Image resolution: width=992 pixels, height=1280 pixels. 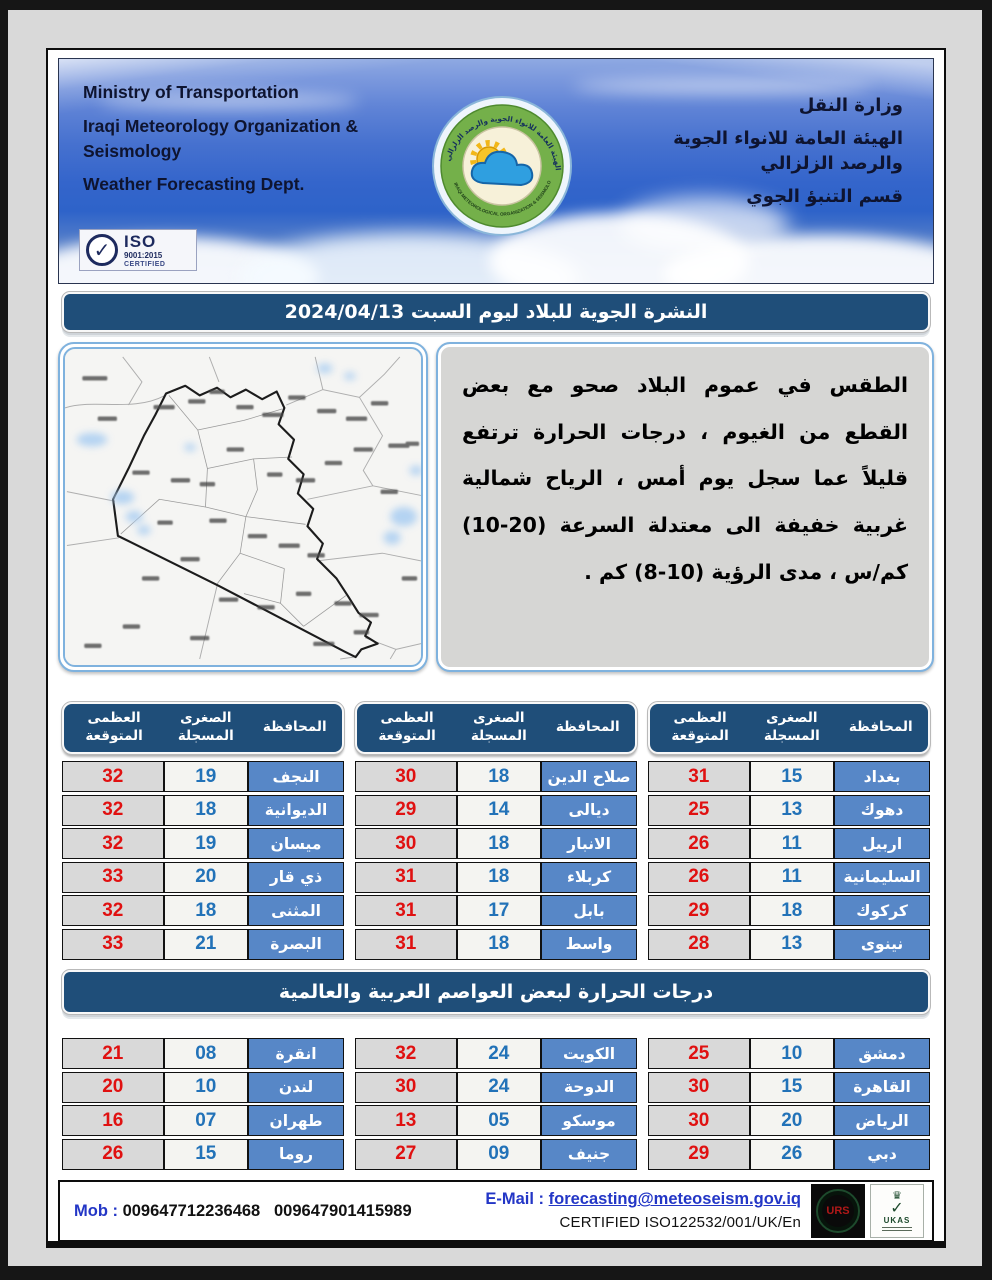 I want to click on iso-title: ISO, so click(x=140, y=241).